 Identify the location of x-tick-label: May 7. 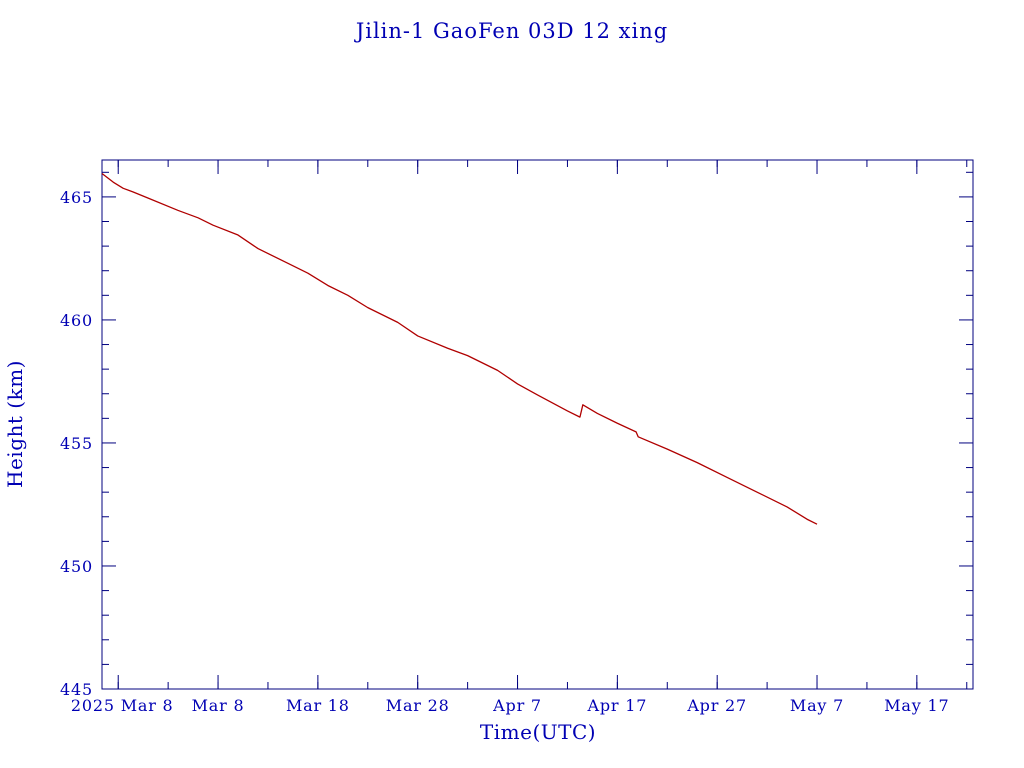
(817, 705).